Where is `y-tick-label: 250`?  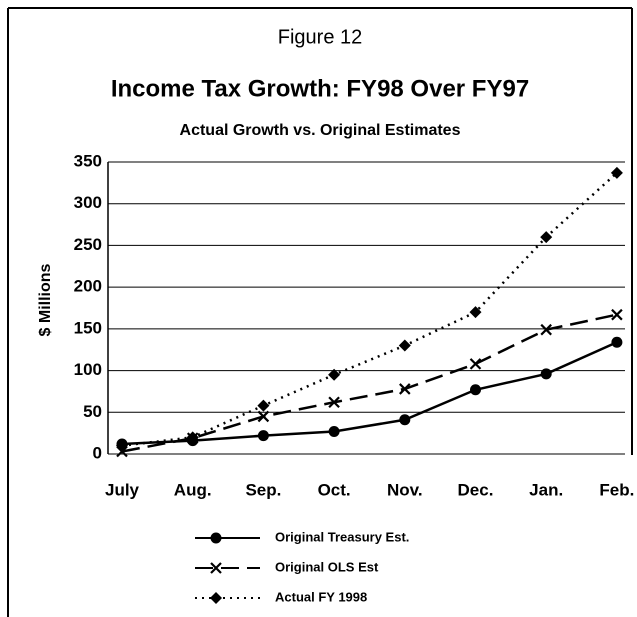
y-tick-label: 250 is located at coordinates (88, 244).